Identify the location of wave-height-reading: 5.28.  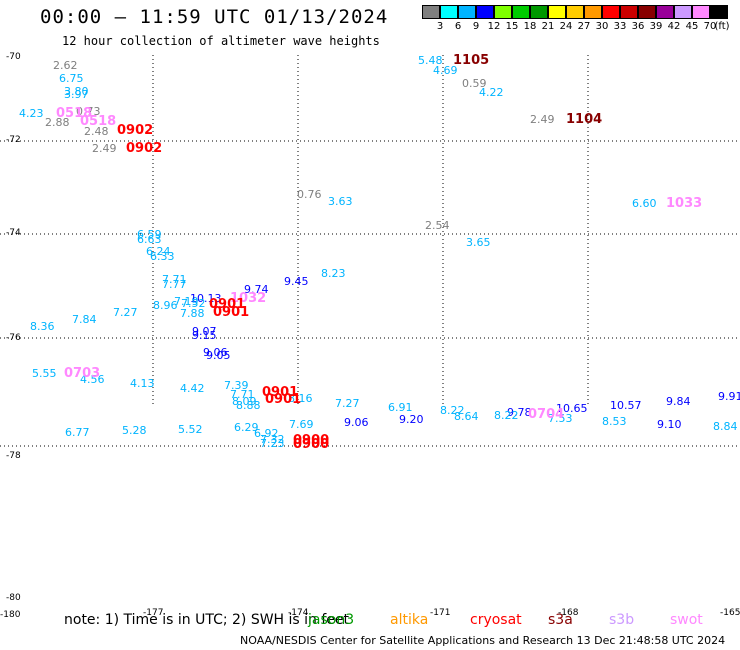
(134, 430).